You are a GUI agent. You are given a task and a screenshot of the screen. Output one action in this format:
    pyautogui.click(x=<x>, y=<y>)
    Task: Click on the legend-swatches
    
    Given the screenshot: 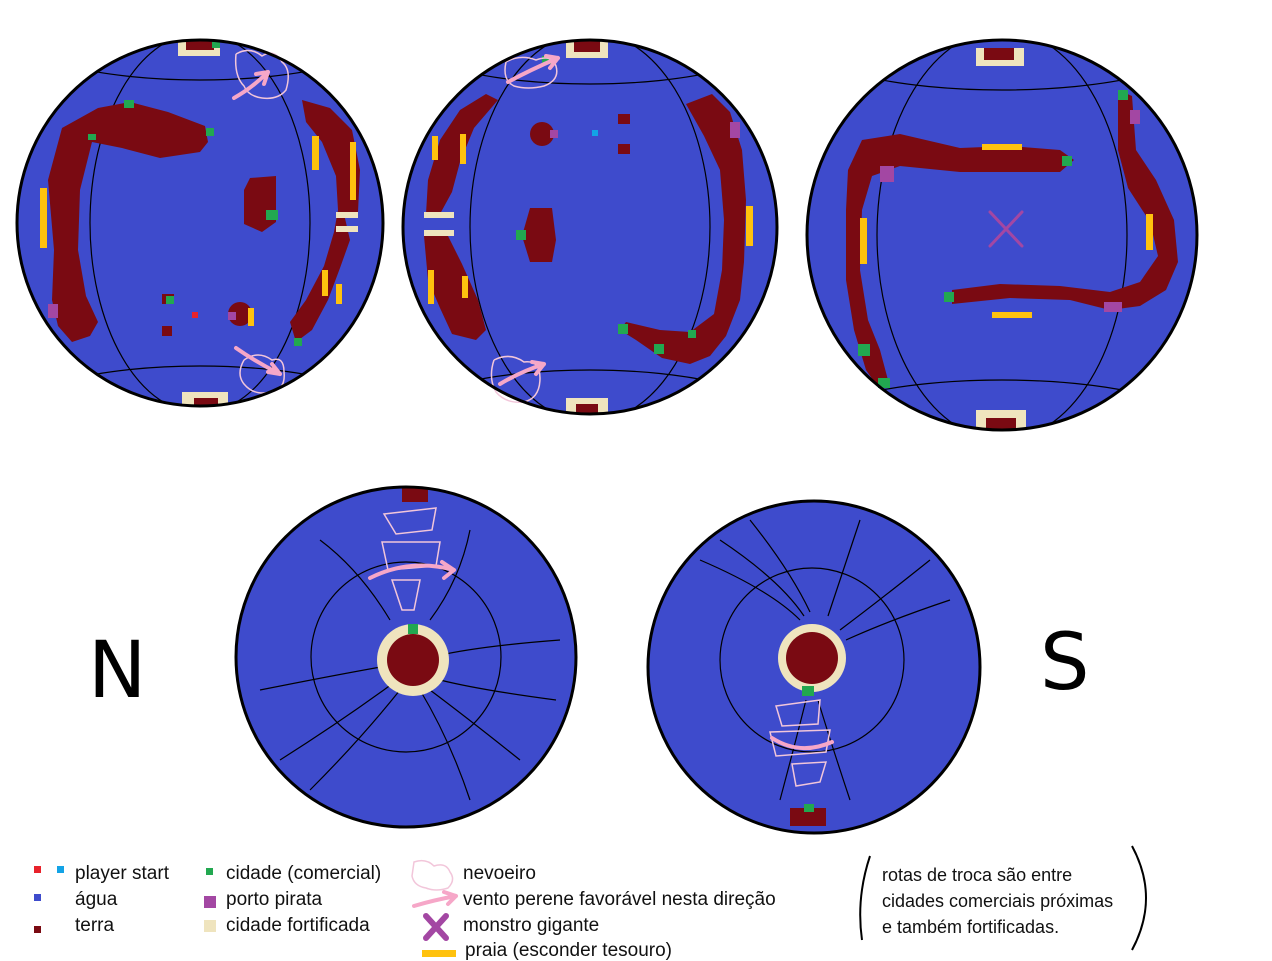 What is the action you would take?
    pyautogui.click(x=246, y=908)
    